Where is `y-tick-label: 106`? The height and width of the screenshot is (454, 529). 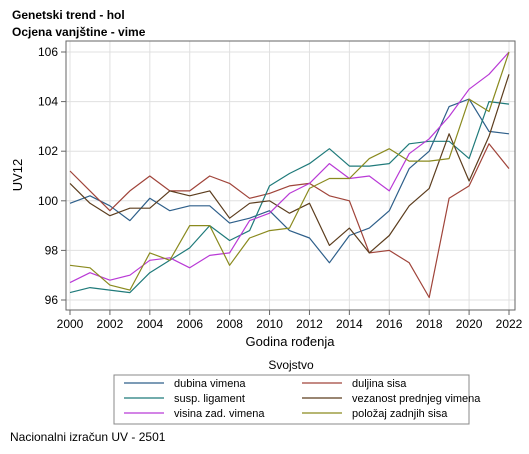
y-tick-label: 106 is located at coordinates (48, 52).